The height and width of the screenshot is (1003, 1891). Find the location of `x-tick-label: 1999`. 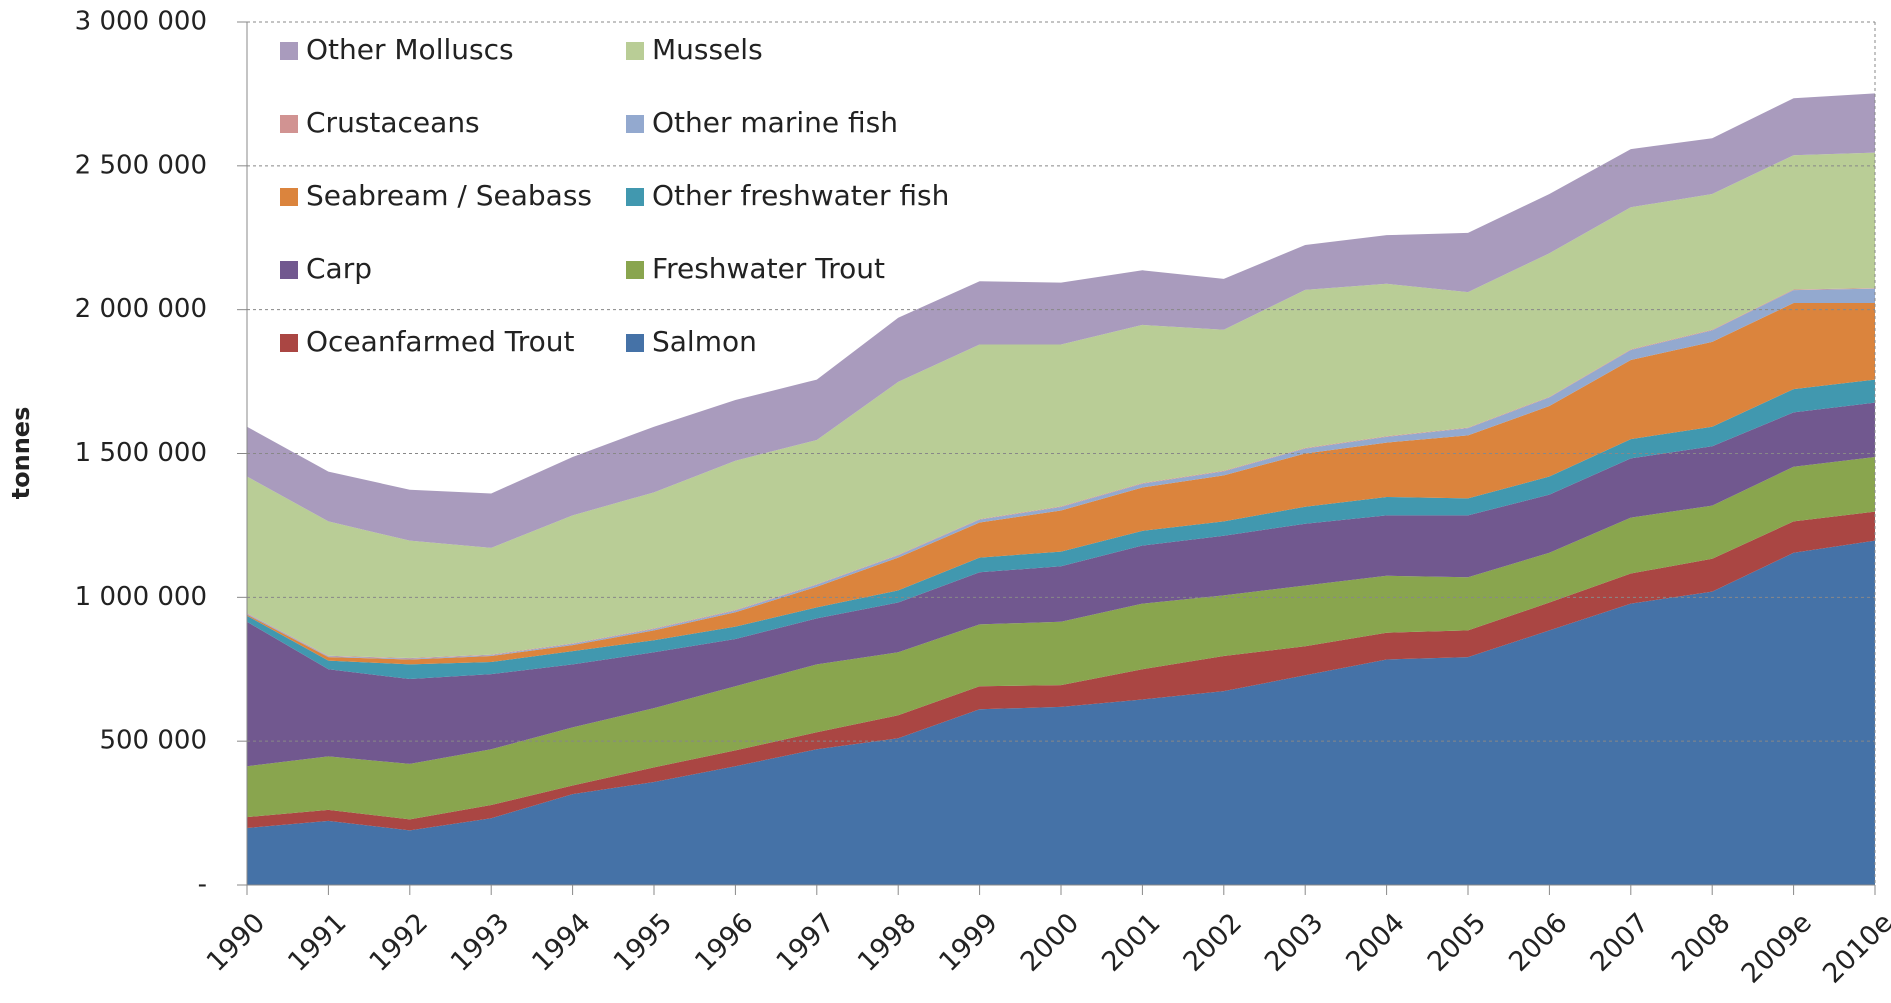

x-tick-label: 1999 is located at coordinates (968, 942).